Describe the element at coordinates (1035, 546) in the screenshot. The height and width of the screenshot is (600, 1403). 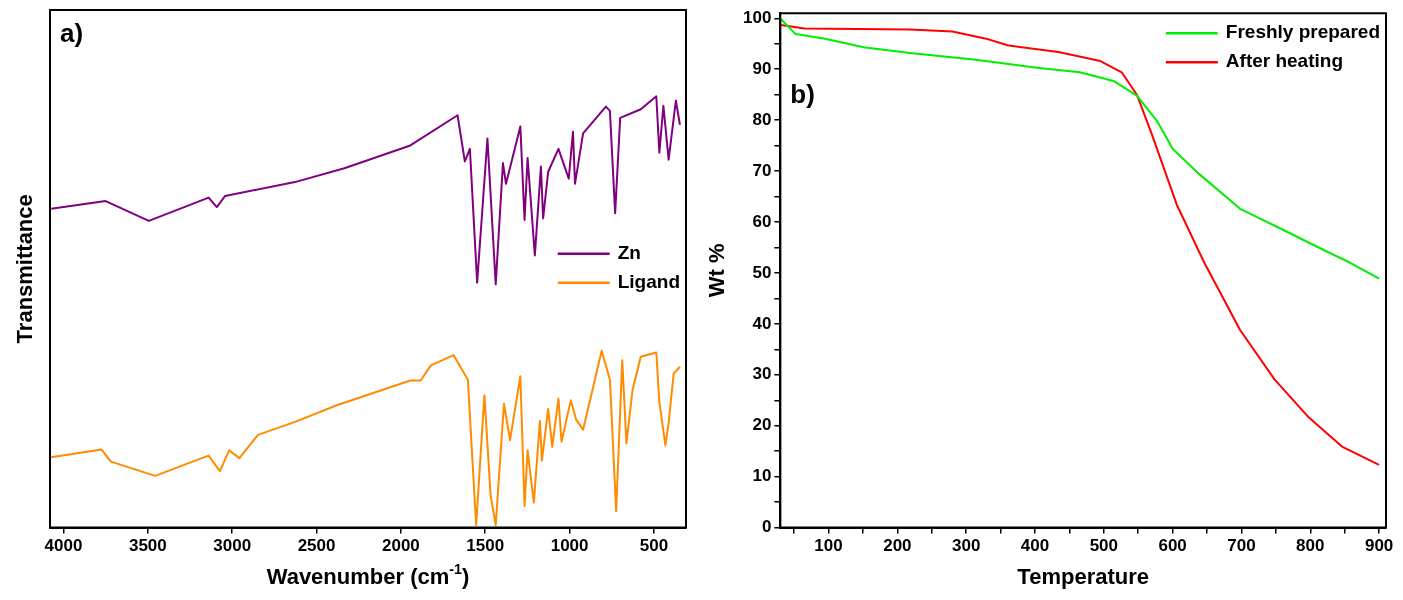
I see `x-tick-label: 400` at that location.